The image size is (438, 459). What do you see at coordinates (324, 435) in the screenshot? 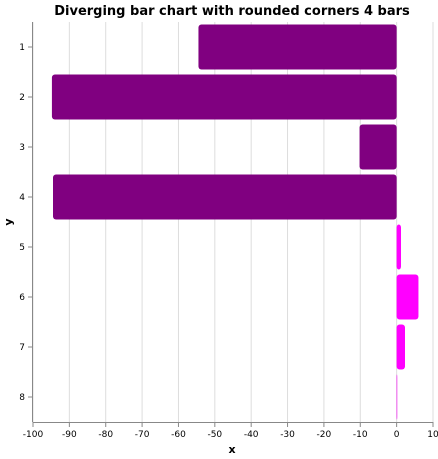
I see `x-tick-label: -20` at bounding box center [324, 435].